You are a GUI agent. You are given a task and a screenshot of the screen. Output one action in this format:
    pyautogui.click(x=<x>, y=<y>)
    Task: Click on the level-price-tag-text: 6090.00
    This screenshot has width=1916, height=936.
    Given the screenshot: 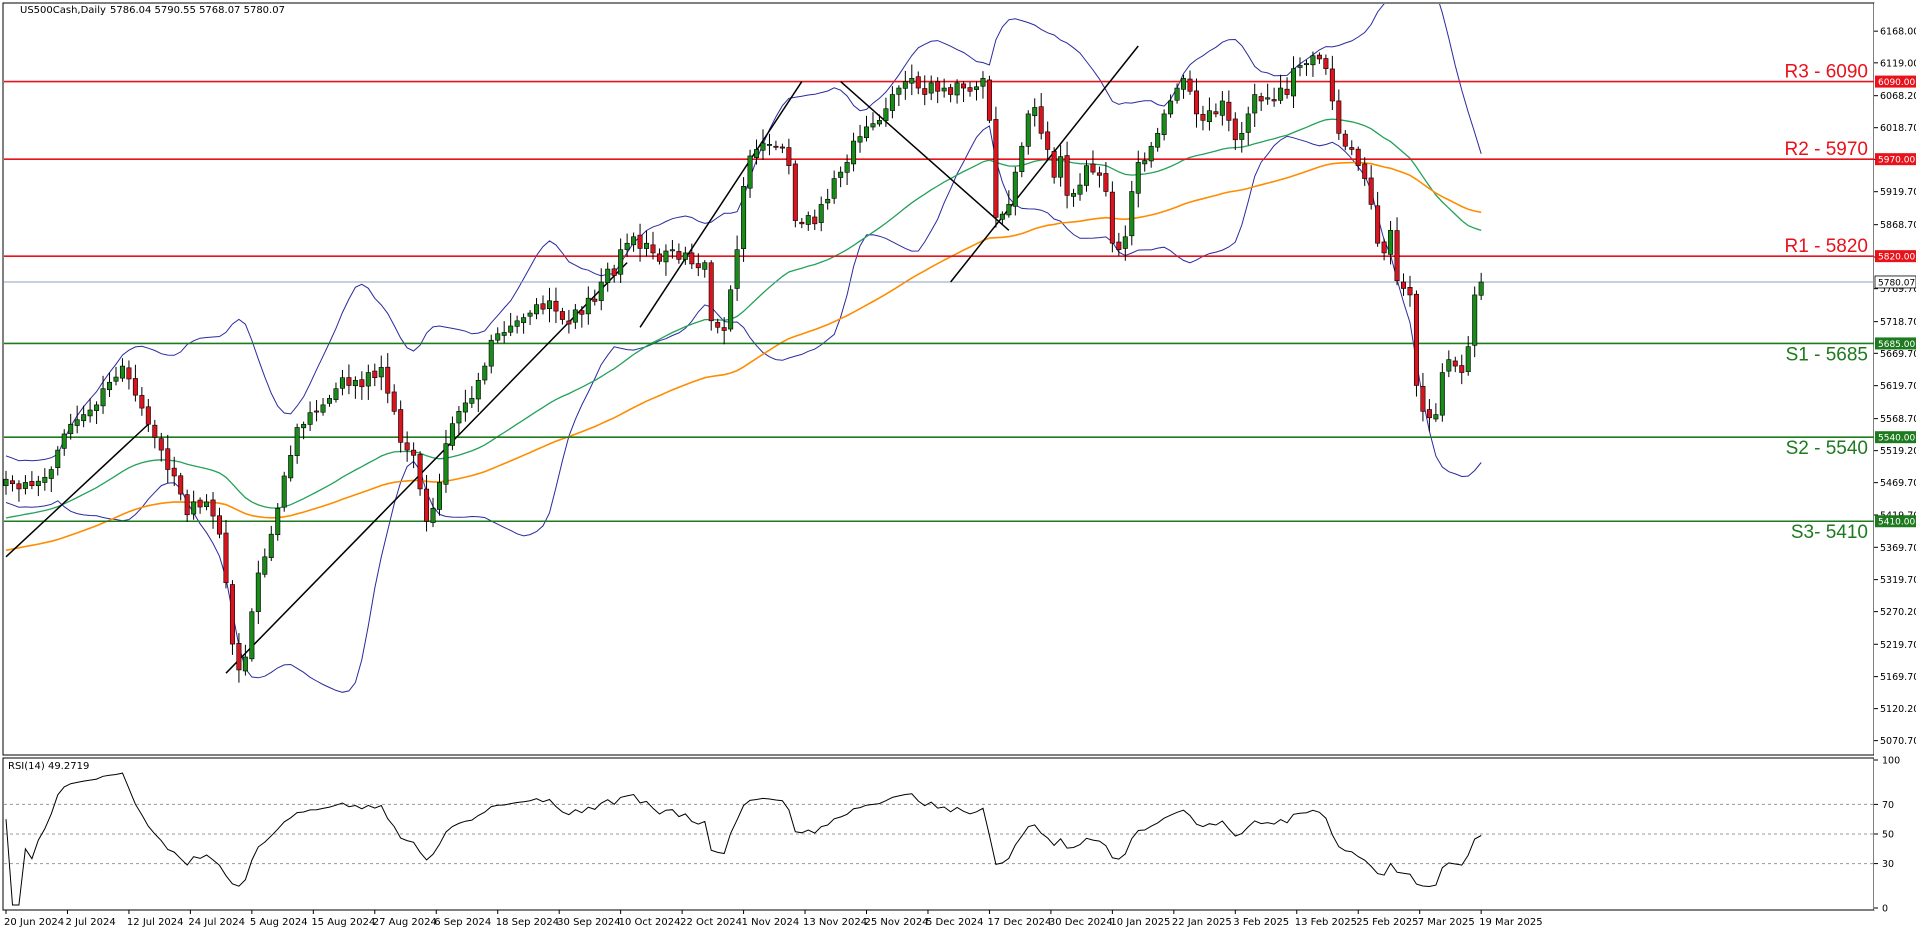 What is the action you would take?
    pyautogui.click(x=1896, y=83)
    